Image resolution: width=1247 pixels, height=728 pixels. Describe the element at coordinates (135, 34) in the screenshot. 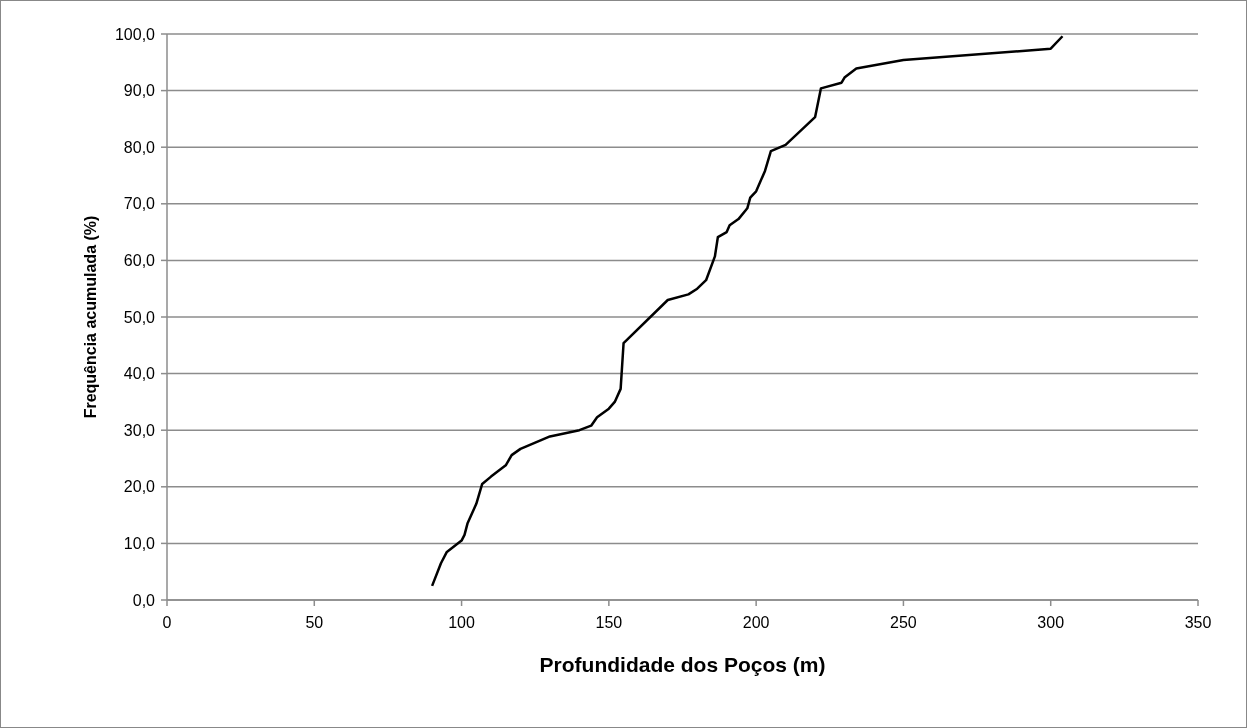

I see `y-tick-label: 100,0` at that location.